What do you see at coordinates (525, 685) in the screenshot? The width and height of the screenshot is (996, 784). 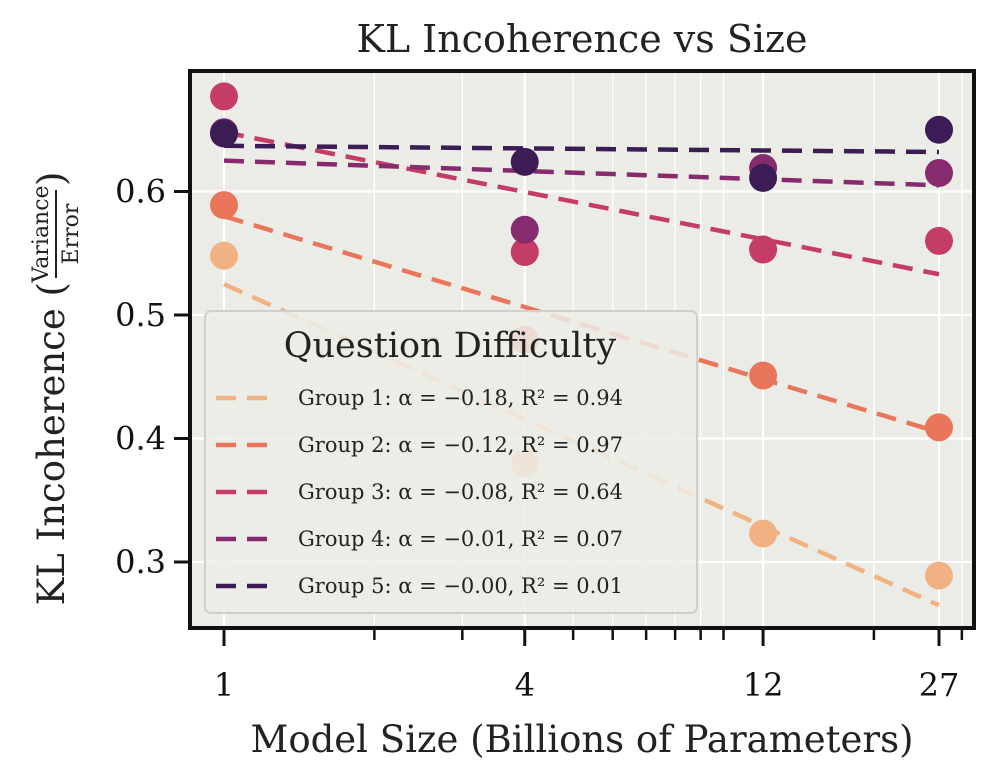 I see `x-tick-label: 4` at bounding box center [525, 685].